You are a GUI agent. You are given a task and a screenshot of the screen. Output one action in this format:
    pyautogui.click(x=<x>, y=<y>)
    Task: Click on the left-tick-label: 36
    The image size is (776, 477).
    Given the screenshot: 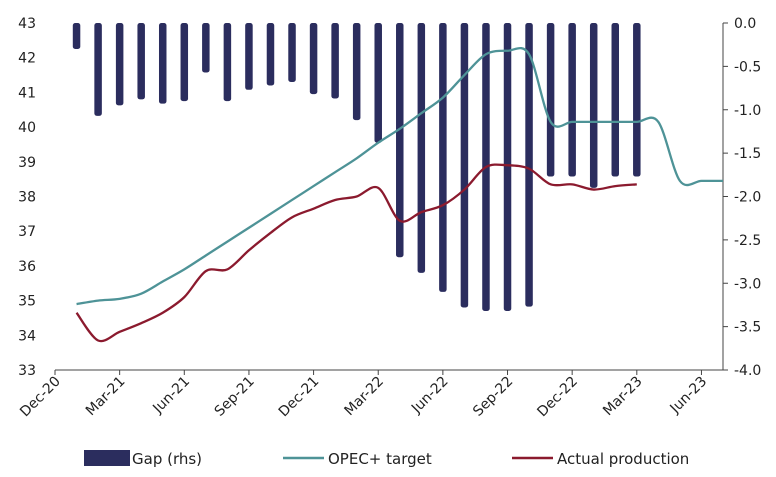 What is the action you would take?
    pyautogui.click(x=27, y=267)
    